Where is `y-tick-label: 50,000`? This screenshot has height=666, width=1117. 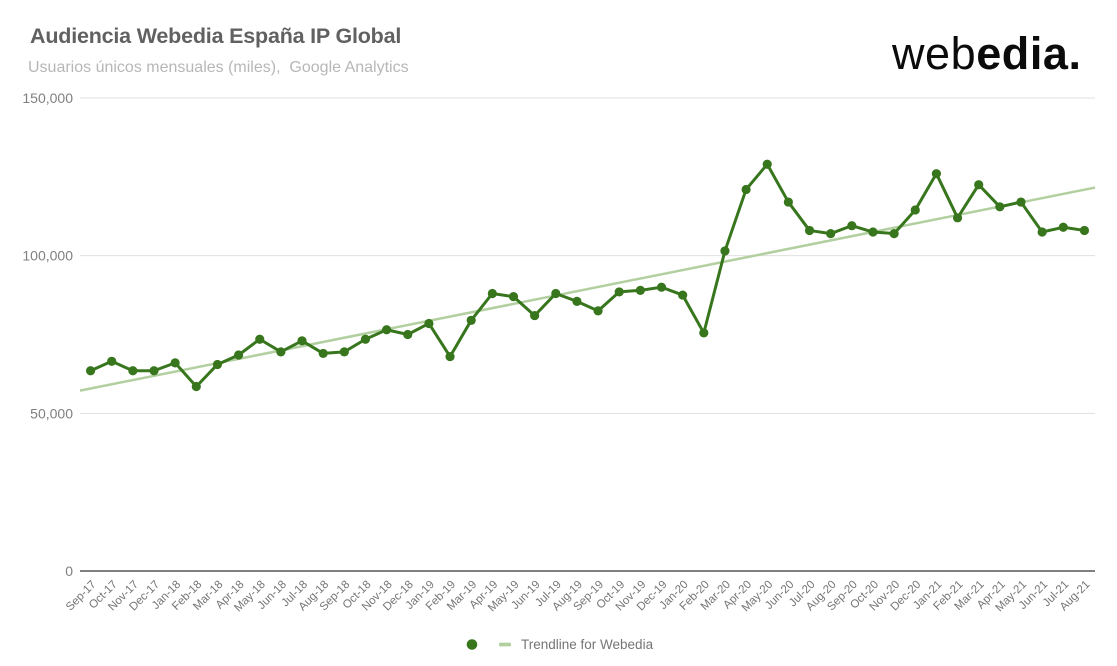 y-tick-label: 50,000 is located at coordinates (51, 413).